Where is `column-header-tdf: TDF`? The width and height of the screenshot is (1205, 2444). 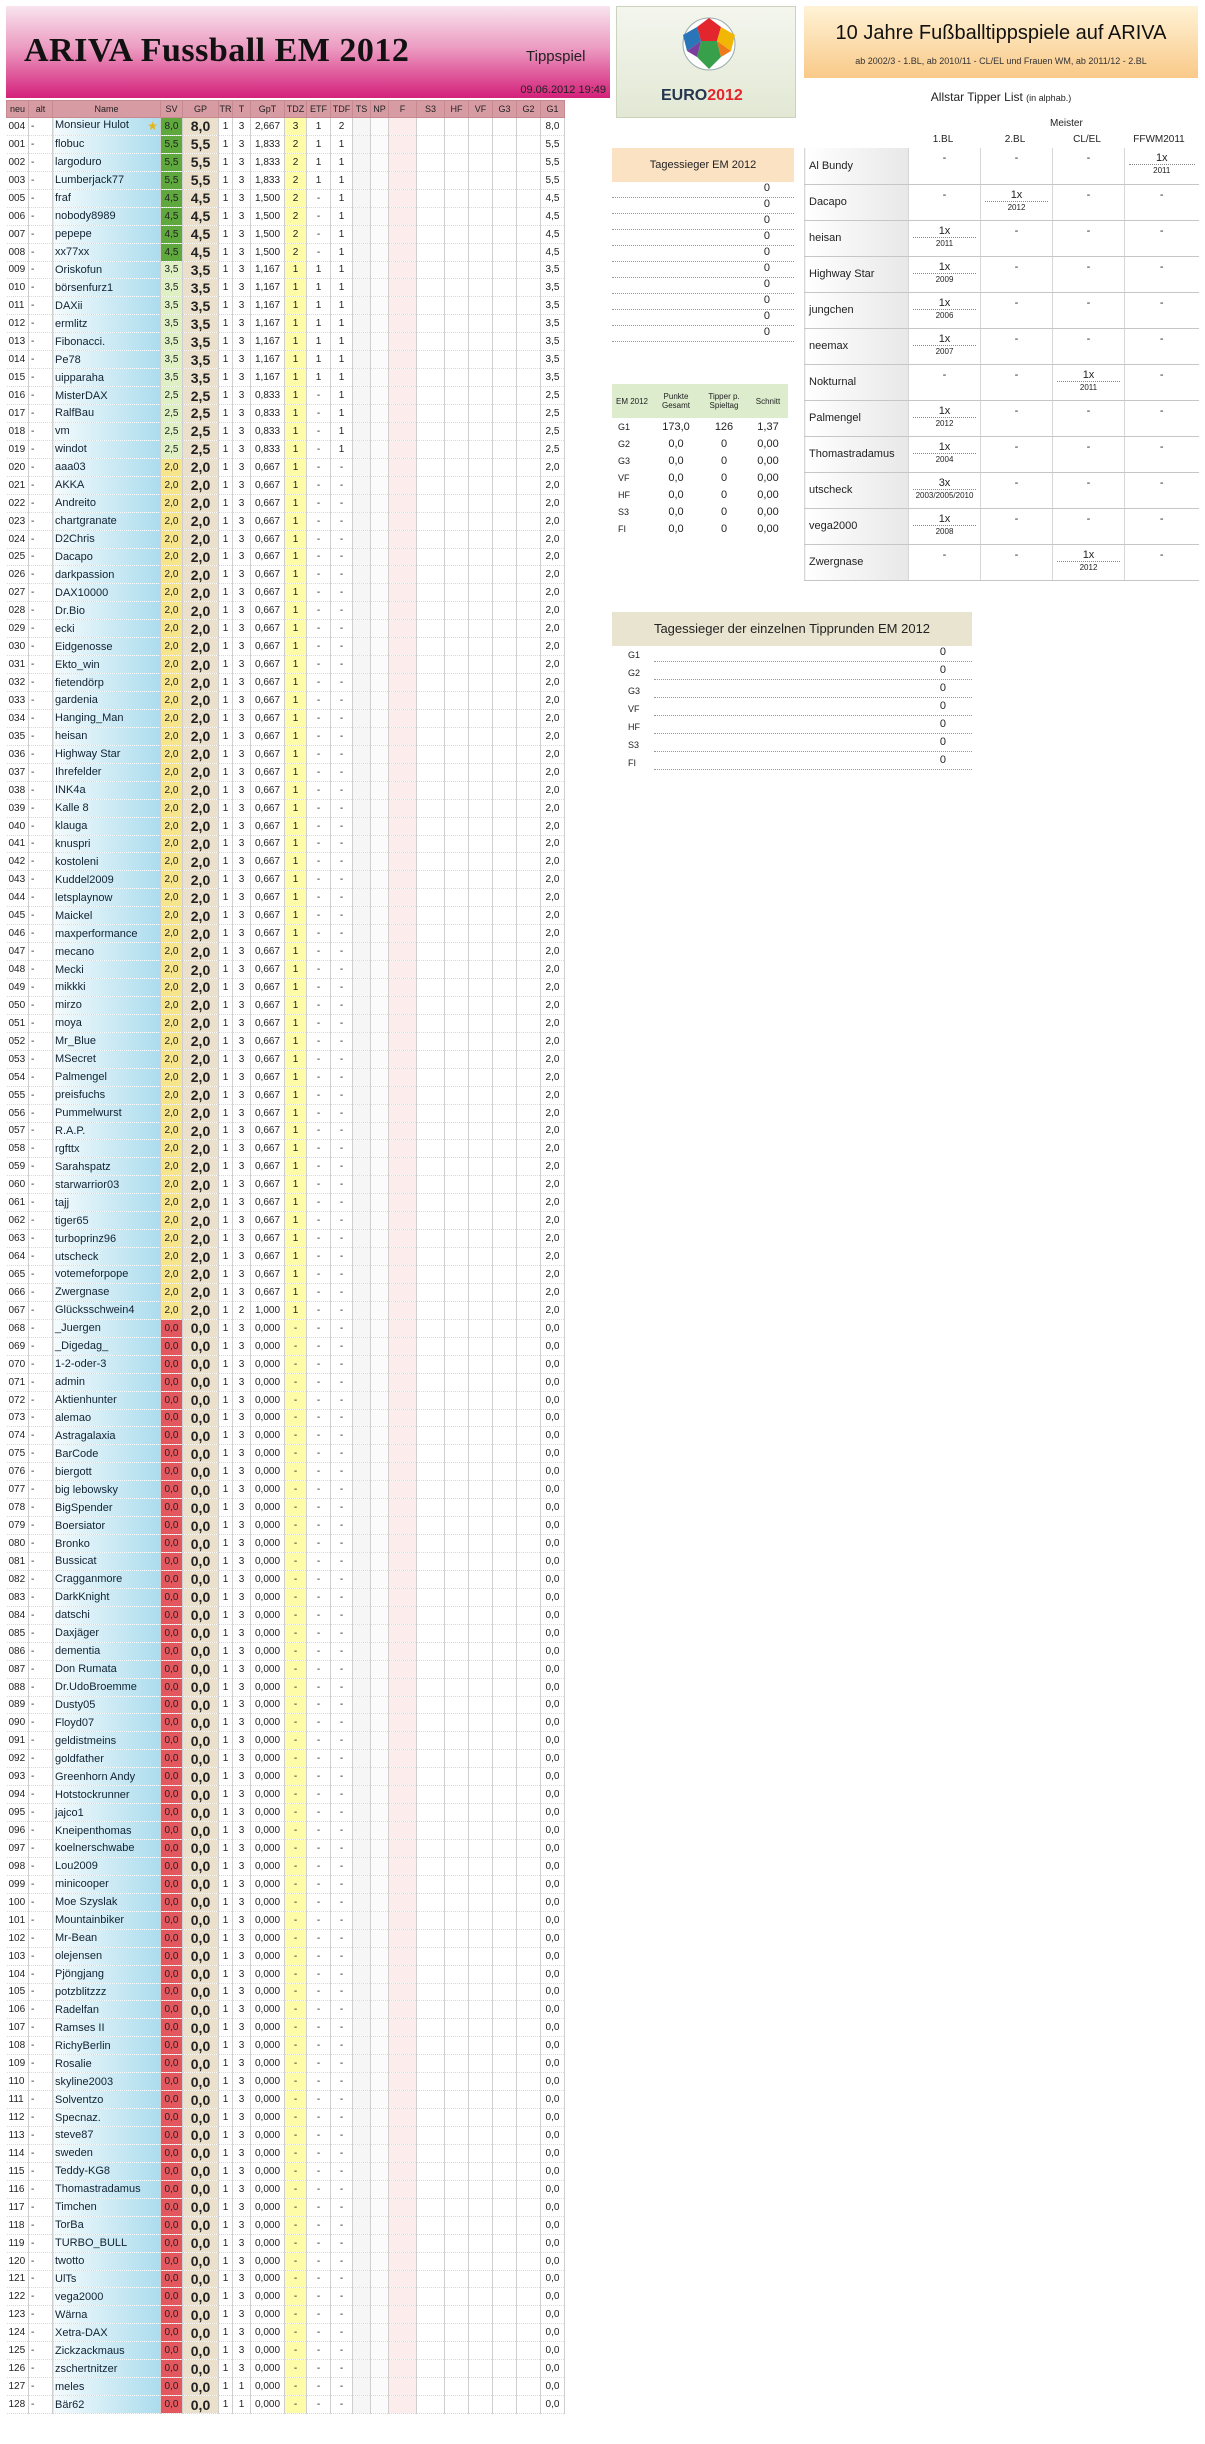
column-header-tdf: TDF is located at coordinates (341, 109).